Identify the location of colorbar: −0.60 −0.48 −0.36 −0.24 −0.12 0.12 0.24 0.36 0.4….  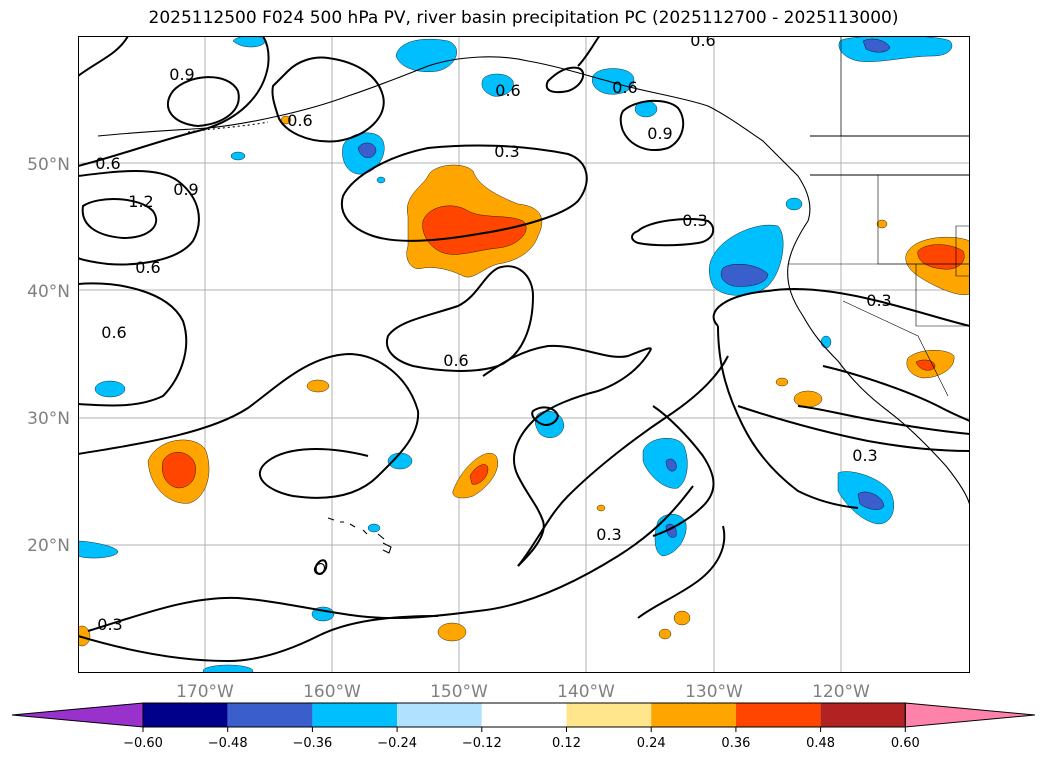
(523, 726).